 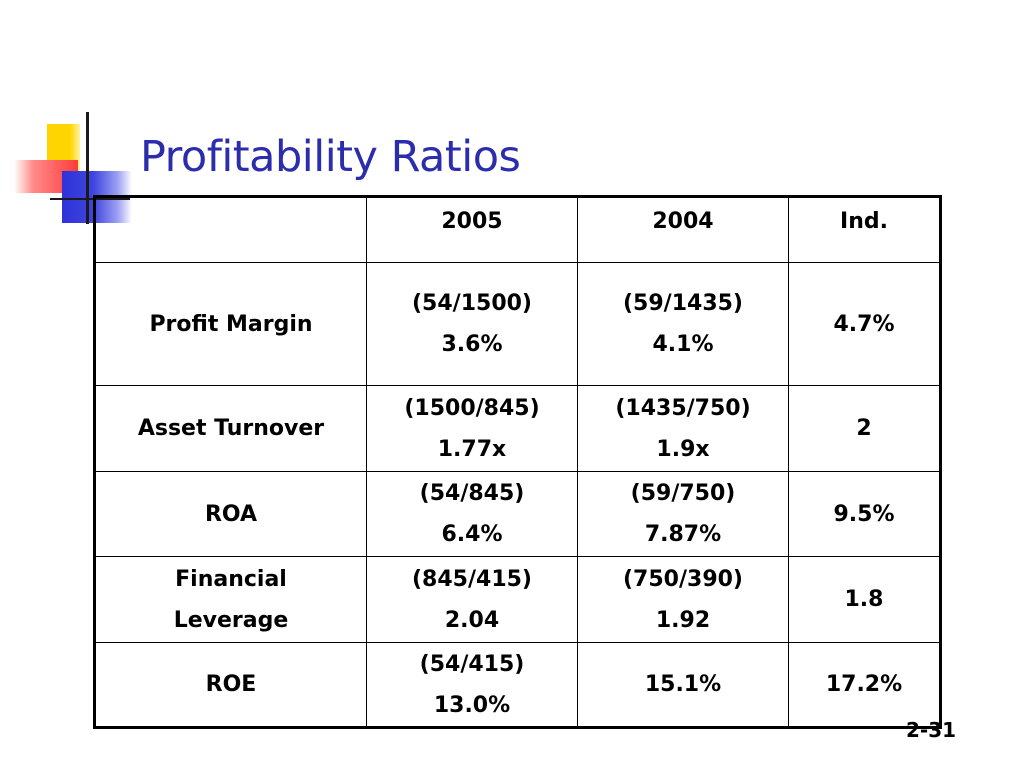 I want to click on header-cell-2004: 2004, so click(x=683, y=229).